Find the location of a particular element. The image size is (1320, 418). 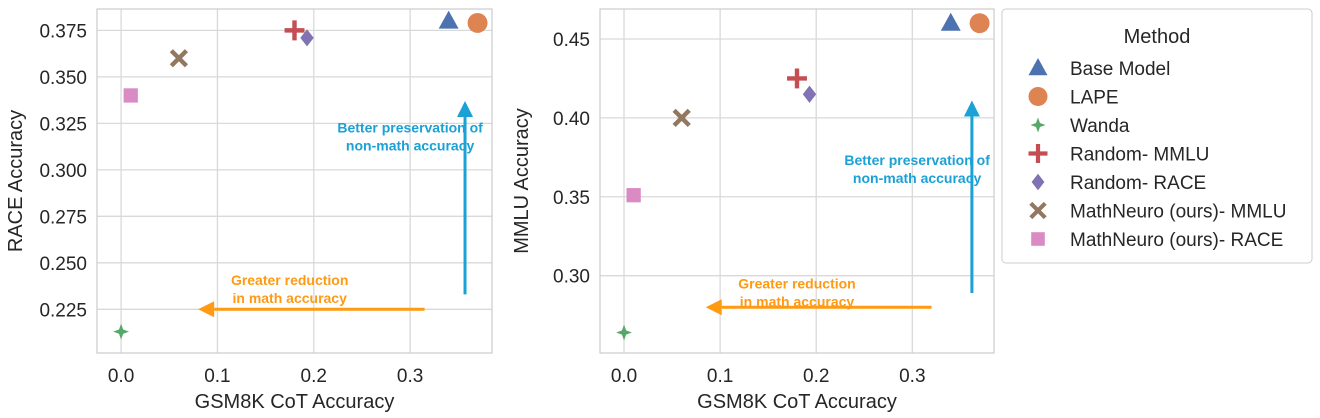

legend-label: MathNeuro (ours)- RACE is located at coordinates (1176, 240).